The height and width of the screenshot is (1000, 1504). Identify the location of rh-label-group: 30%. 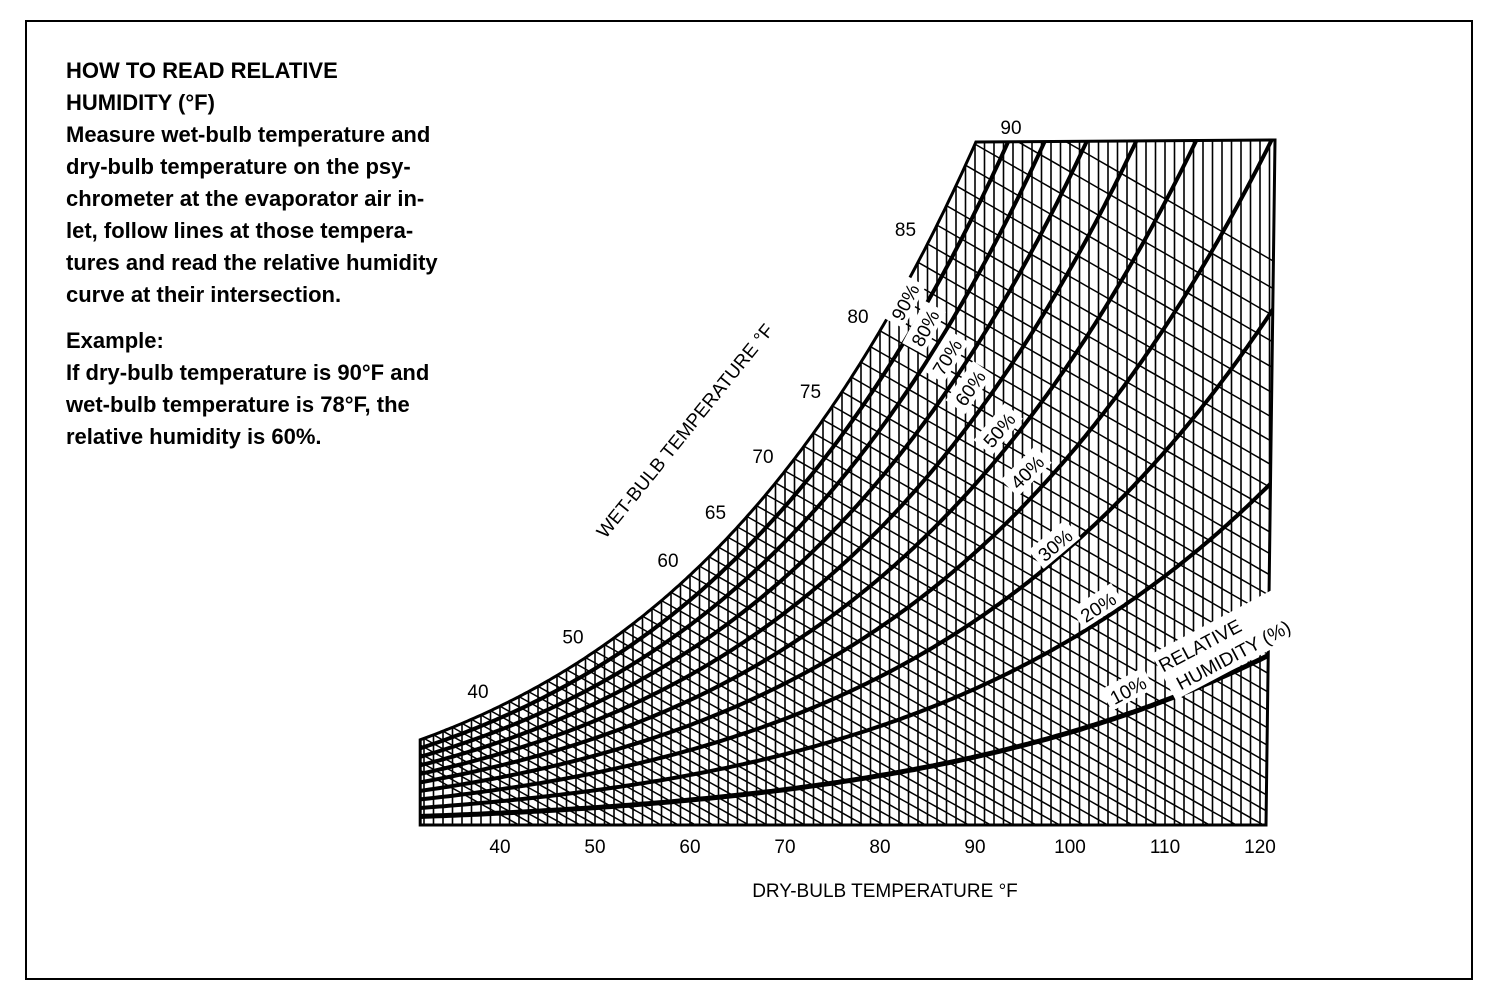
(1054, 544).